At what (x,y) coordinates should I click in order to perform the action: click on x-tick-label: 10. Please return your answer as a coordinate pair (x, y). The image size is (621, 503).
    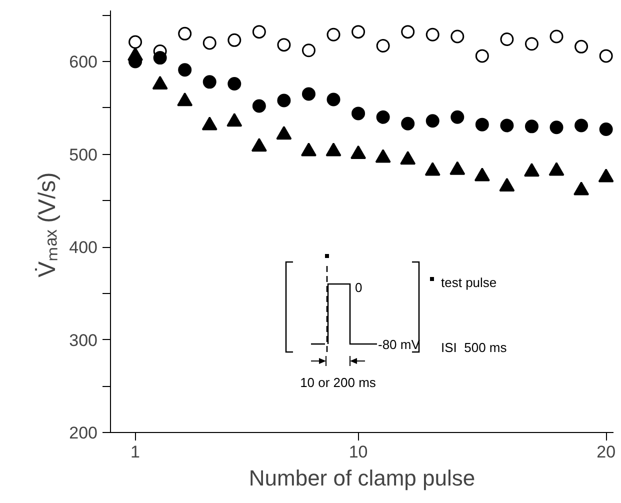
    Looking at the image, I should click on (358, 452).